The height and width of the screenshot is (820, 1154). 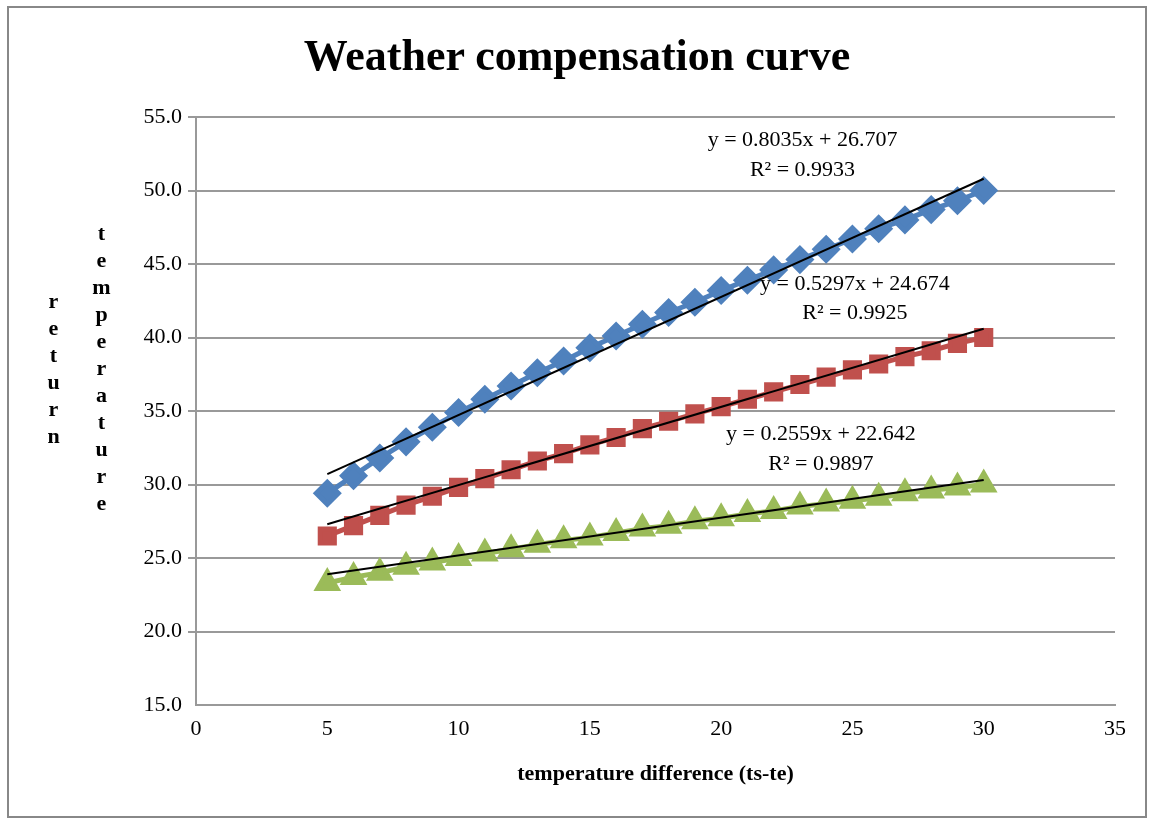 I want to click on x-axis-title: temperature difference (ts-te), so click(x=655, y=773).